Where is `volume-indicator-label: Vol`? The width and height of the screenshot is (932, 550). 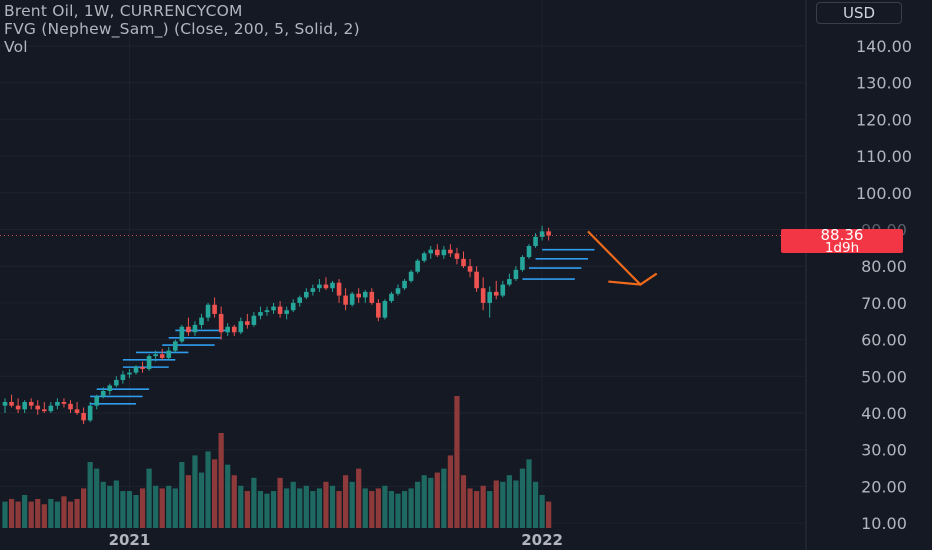
volume-indicator-label: Vol is located at coordinates (16, 47).